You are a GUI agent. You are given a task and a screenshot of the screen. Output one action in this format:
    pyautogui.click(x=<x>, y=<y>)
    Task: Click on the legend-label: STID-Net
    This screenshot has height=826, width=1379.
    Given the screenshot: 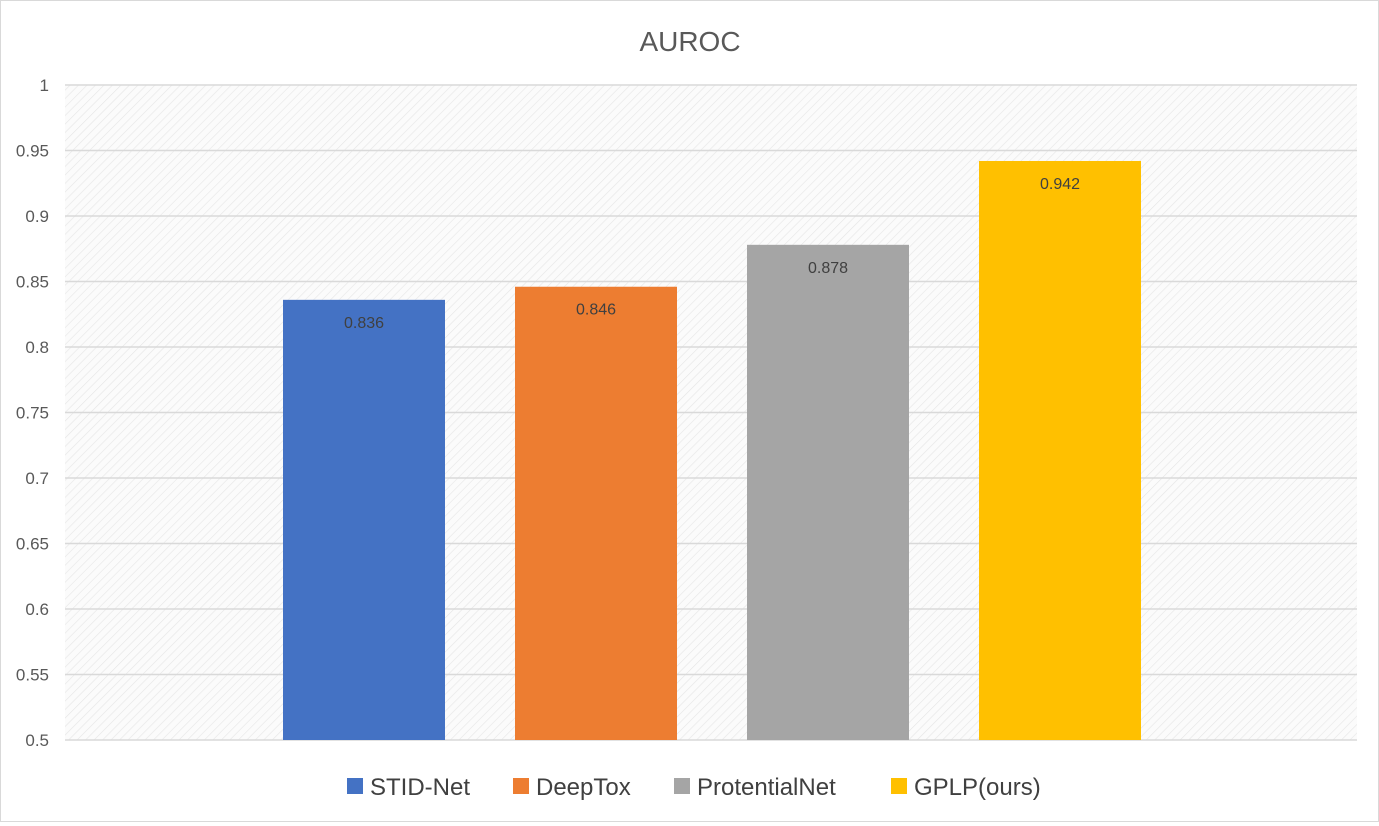 What is the action you would take?
    pyautogui.click(x=420, y=787)
    